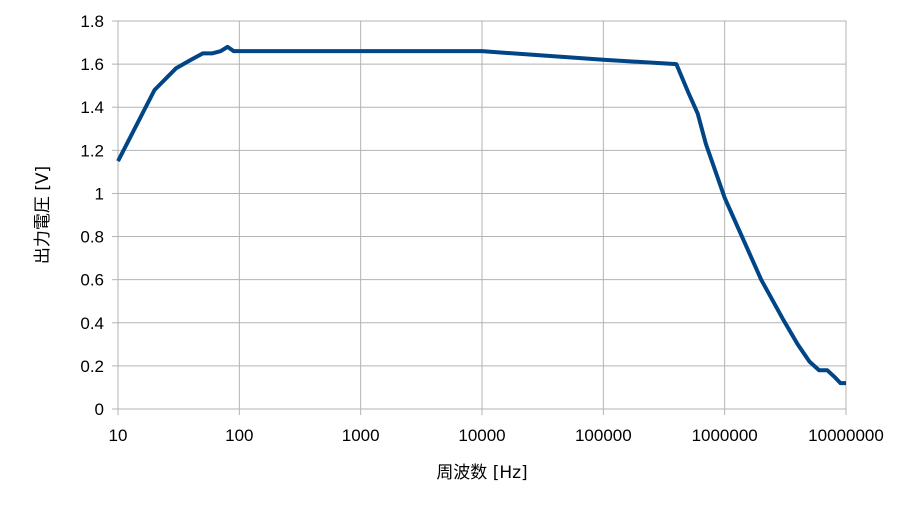 The image size is (907, 510). Describe the element at coordinates (92, 107) in the screenshot. I see `y-tick-label: 1.4` at that location.